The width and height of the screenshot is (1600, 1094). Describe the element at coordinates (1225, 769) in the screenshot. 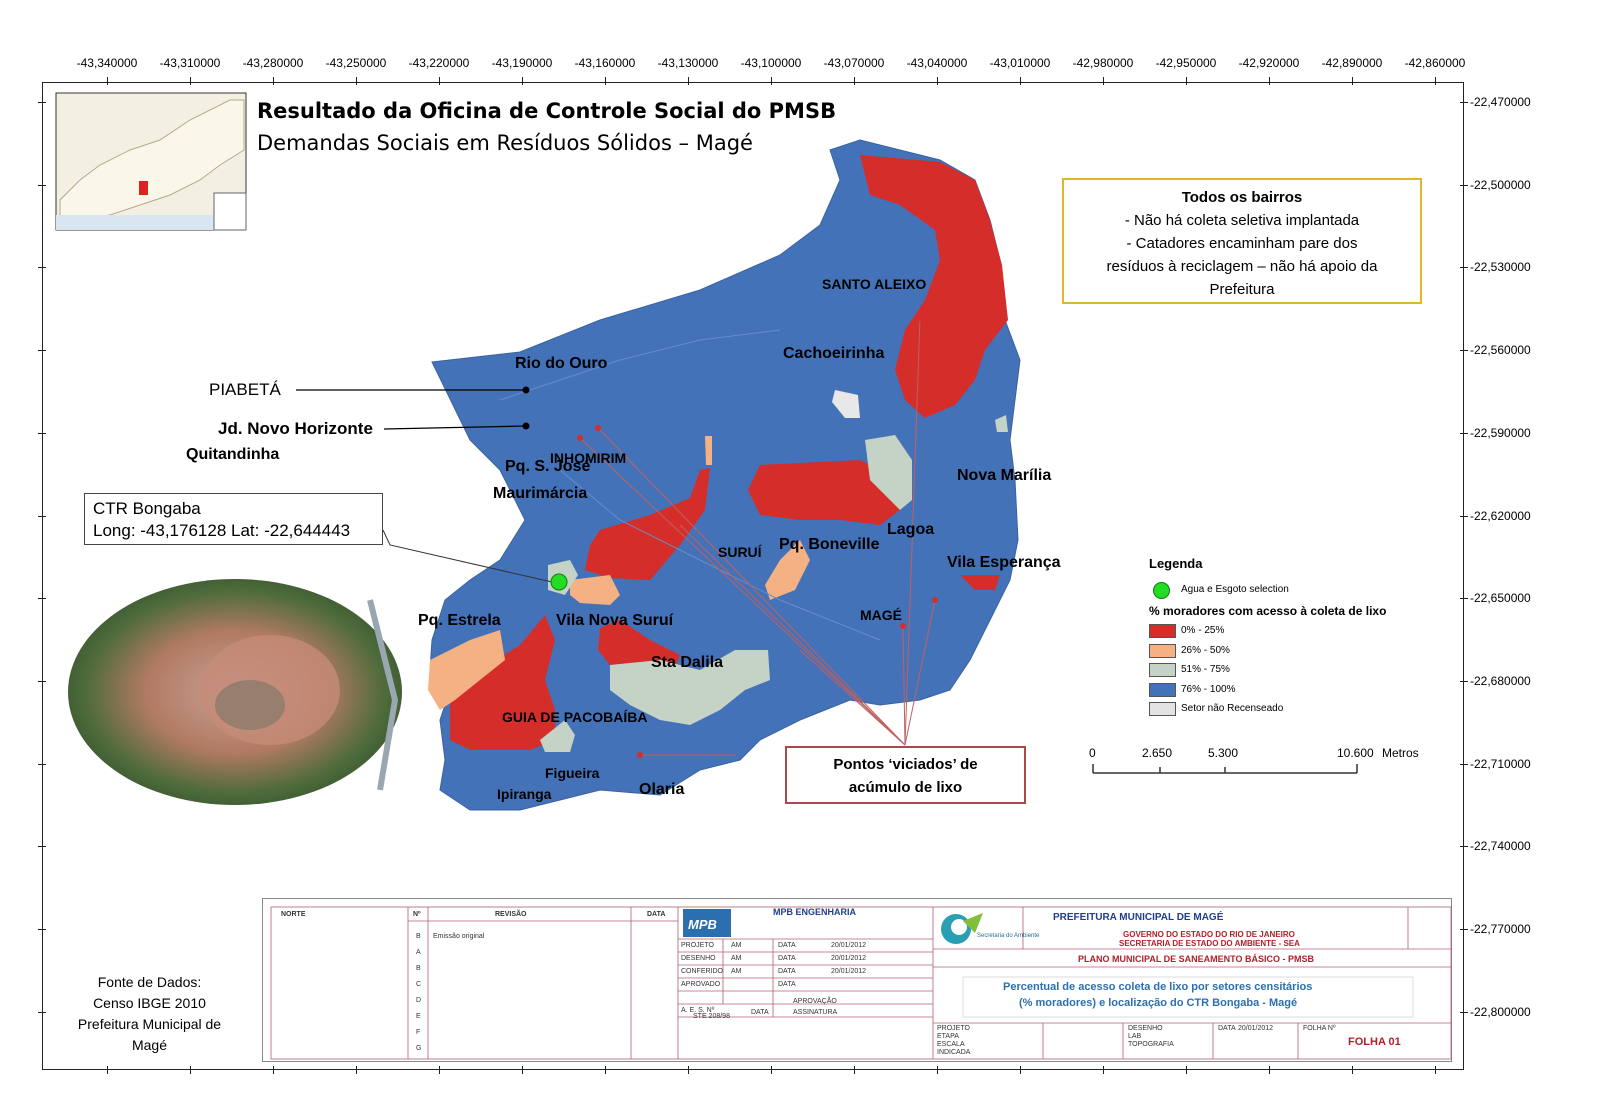

I see `scale-bar` at that location.